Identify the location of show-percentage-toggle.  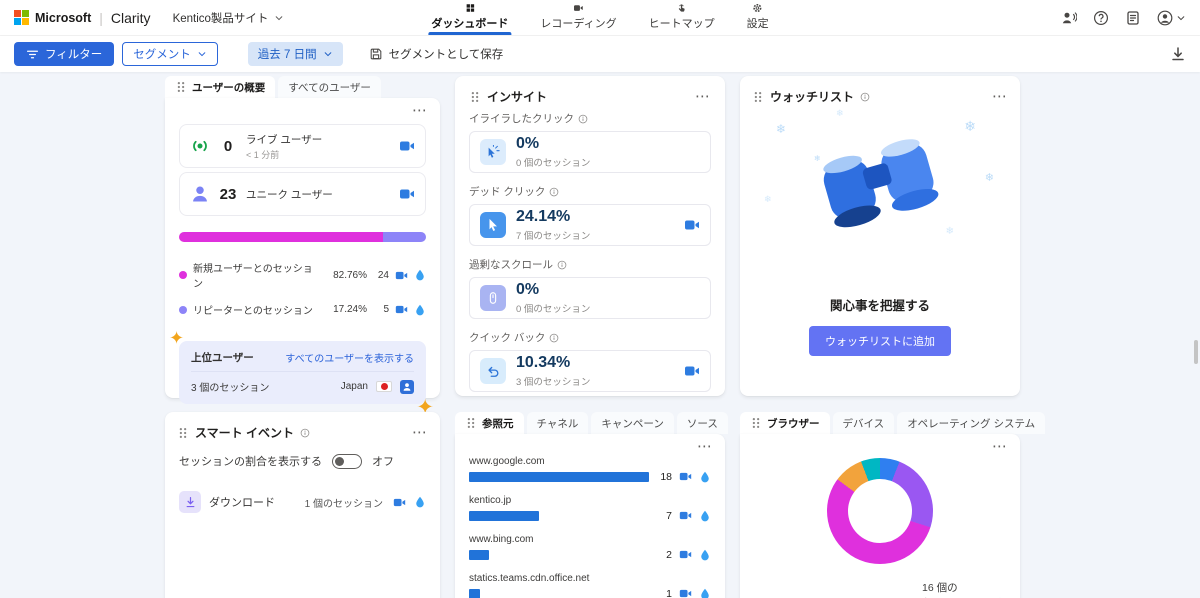
(347, 461).